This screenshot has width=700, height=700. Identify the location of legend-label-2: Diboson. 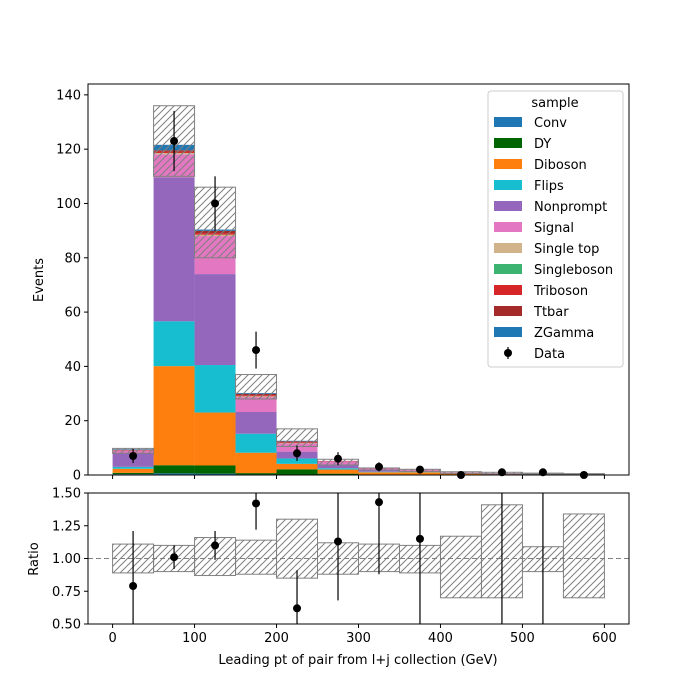
(560, 165).